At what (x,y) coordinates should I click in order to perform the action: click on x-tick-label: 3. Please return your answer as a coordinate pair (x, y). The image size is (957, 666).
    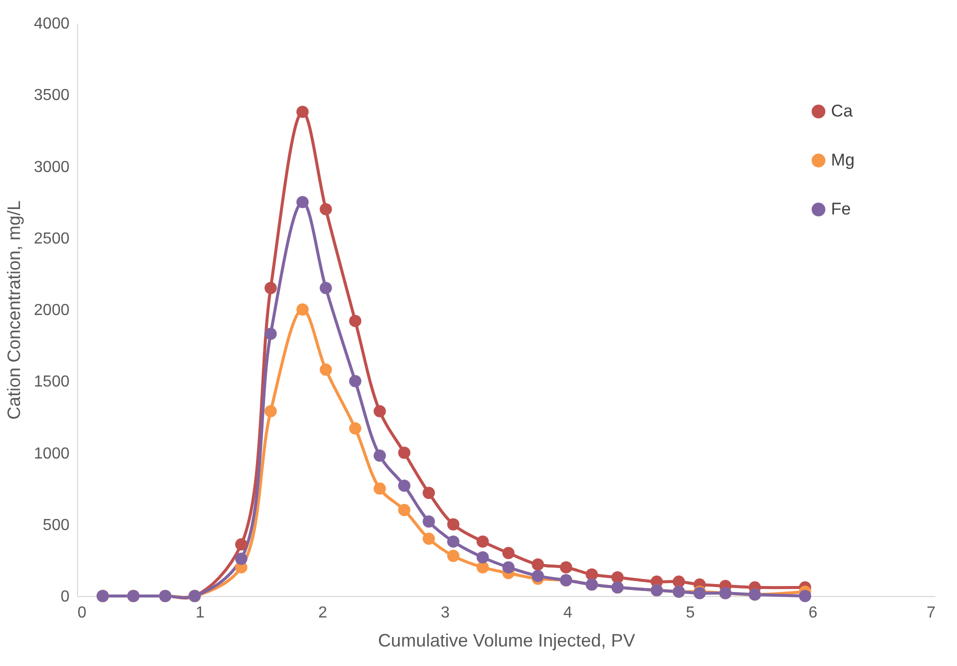
    Looking at the image, I should click on (445, 613).